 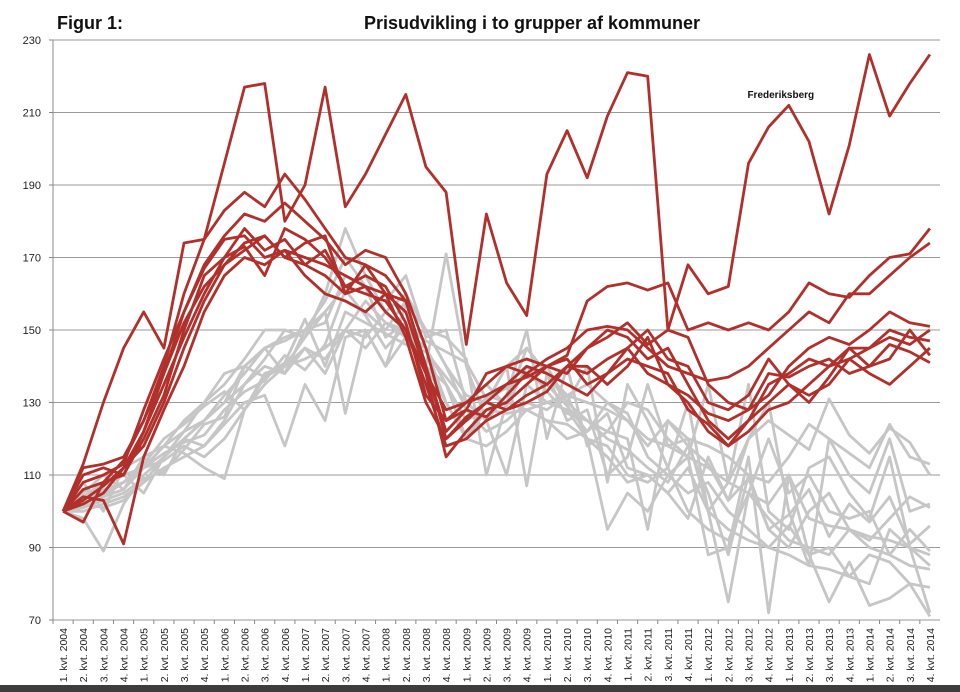 I want to click on y-tick-label: 230, so click(x=32, y=41).